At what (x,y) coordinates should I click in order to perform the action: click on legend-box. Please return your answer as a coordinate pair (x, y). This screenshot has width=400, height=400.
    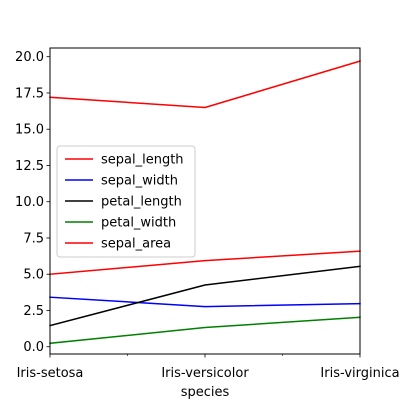
    Looking at the image, I should click on (126, 201).